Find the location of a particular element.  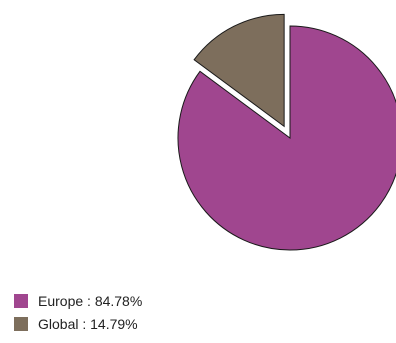

legend-item-europe: Europe : 84.78% is located at coordinates (78, 300).